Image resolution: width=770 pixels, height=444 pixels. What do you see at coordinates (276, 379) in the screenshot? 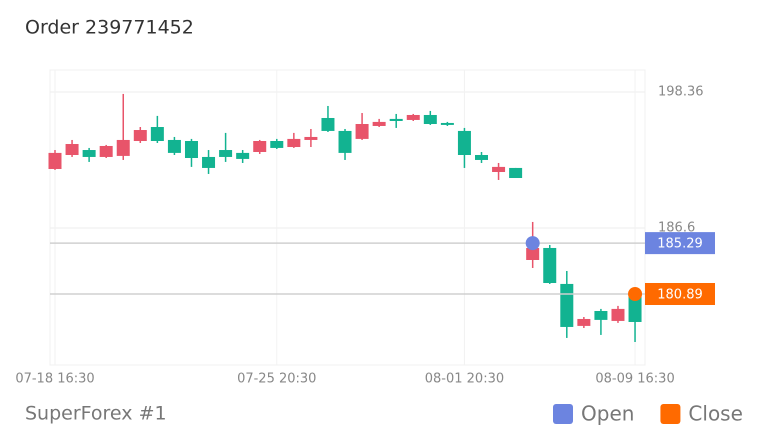
I see `x-tick-label: 07-25 20:30` at bounding box center [276, 379].